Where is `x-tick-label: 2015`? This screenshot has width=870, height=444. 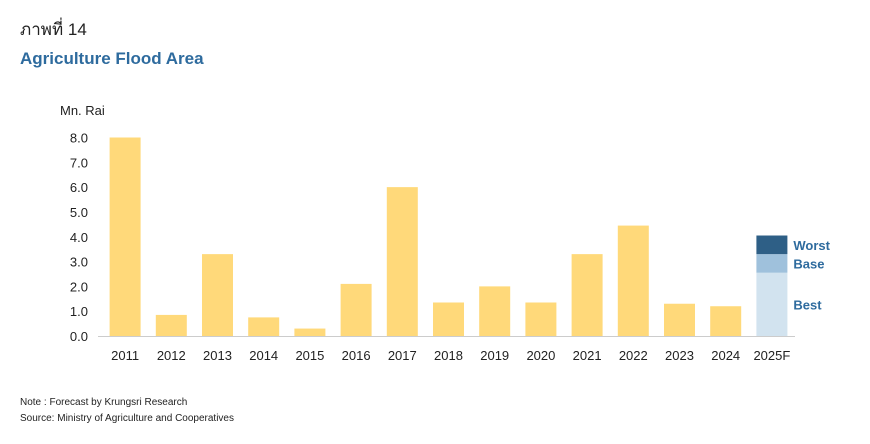 x-tick-label: 2015 is located at coordinates (309, 355).